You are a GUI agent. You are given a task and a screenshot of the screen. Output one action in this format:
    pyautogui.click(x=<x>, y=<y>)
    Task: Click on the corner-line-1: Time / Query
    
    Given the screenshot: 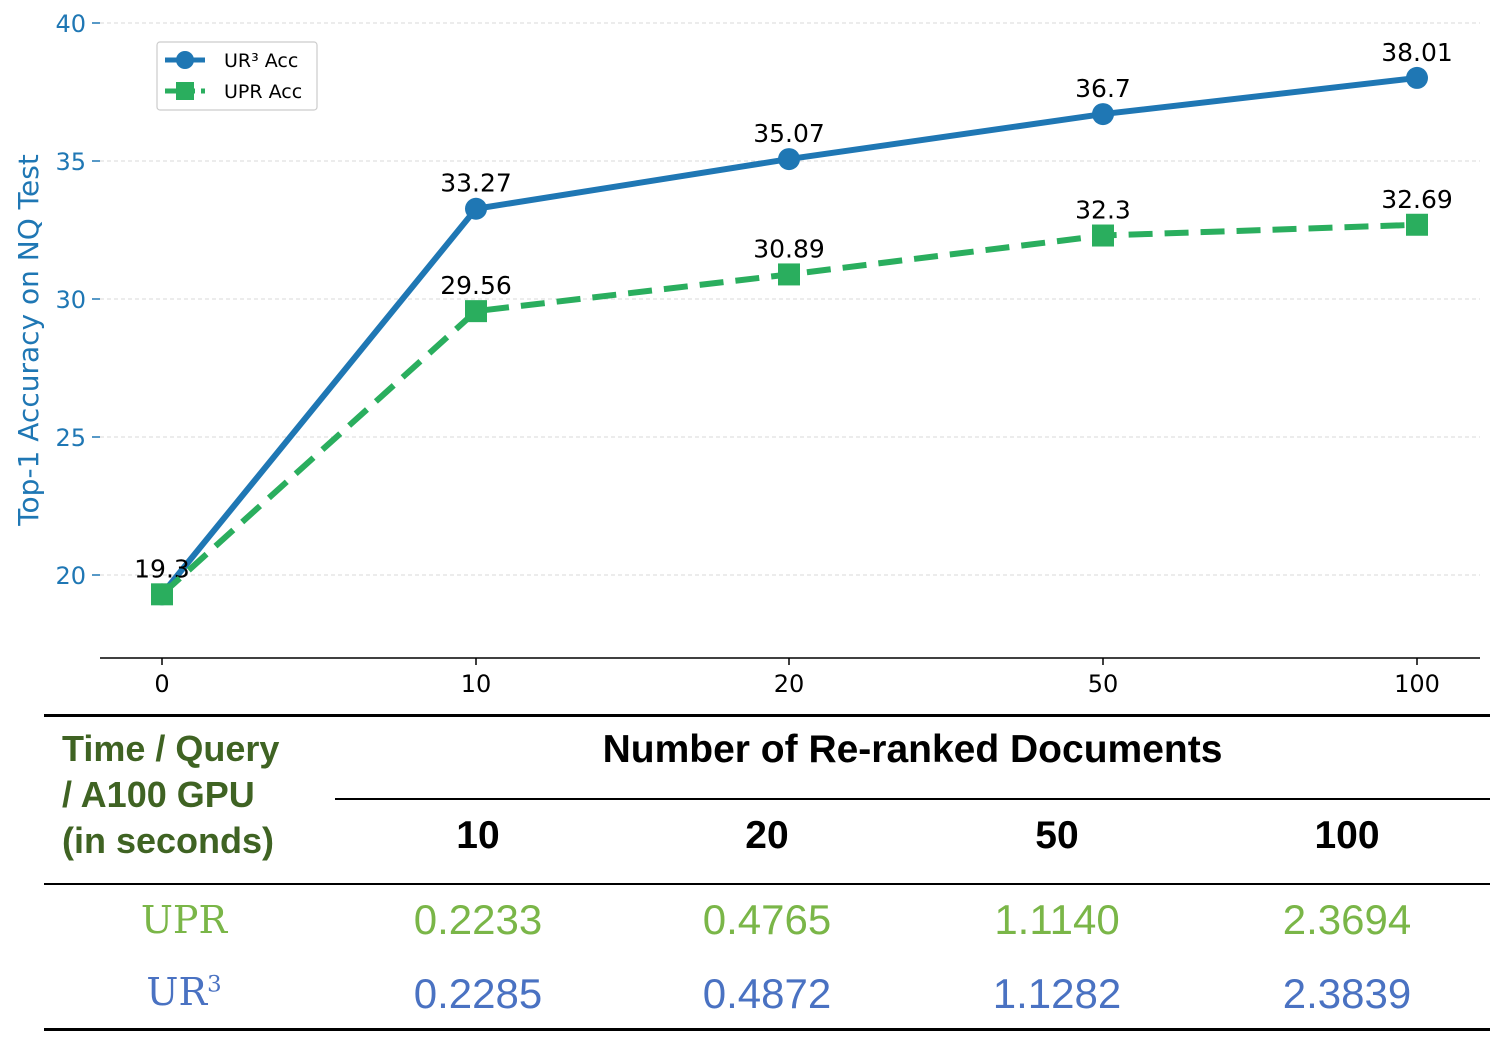 What is the action you would take?
    pyautogui.click(x=171, y=748)
    